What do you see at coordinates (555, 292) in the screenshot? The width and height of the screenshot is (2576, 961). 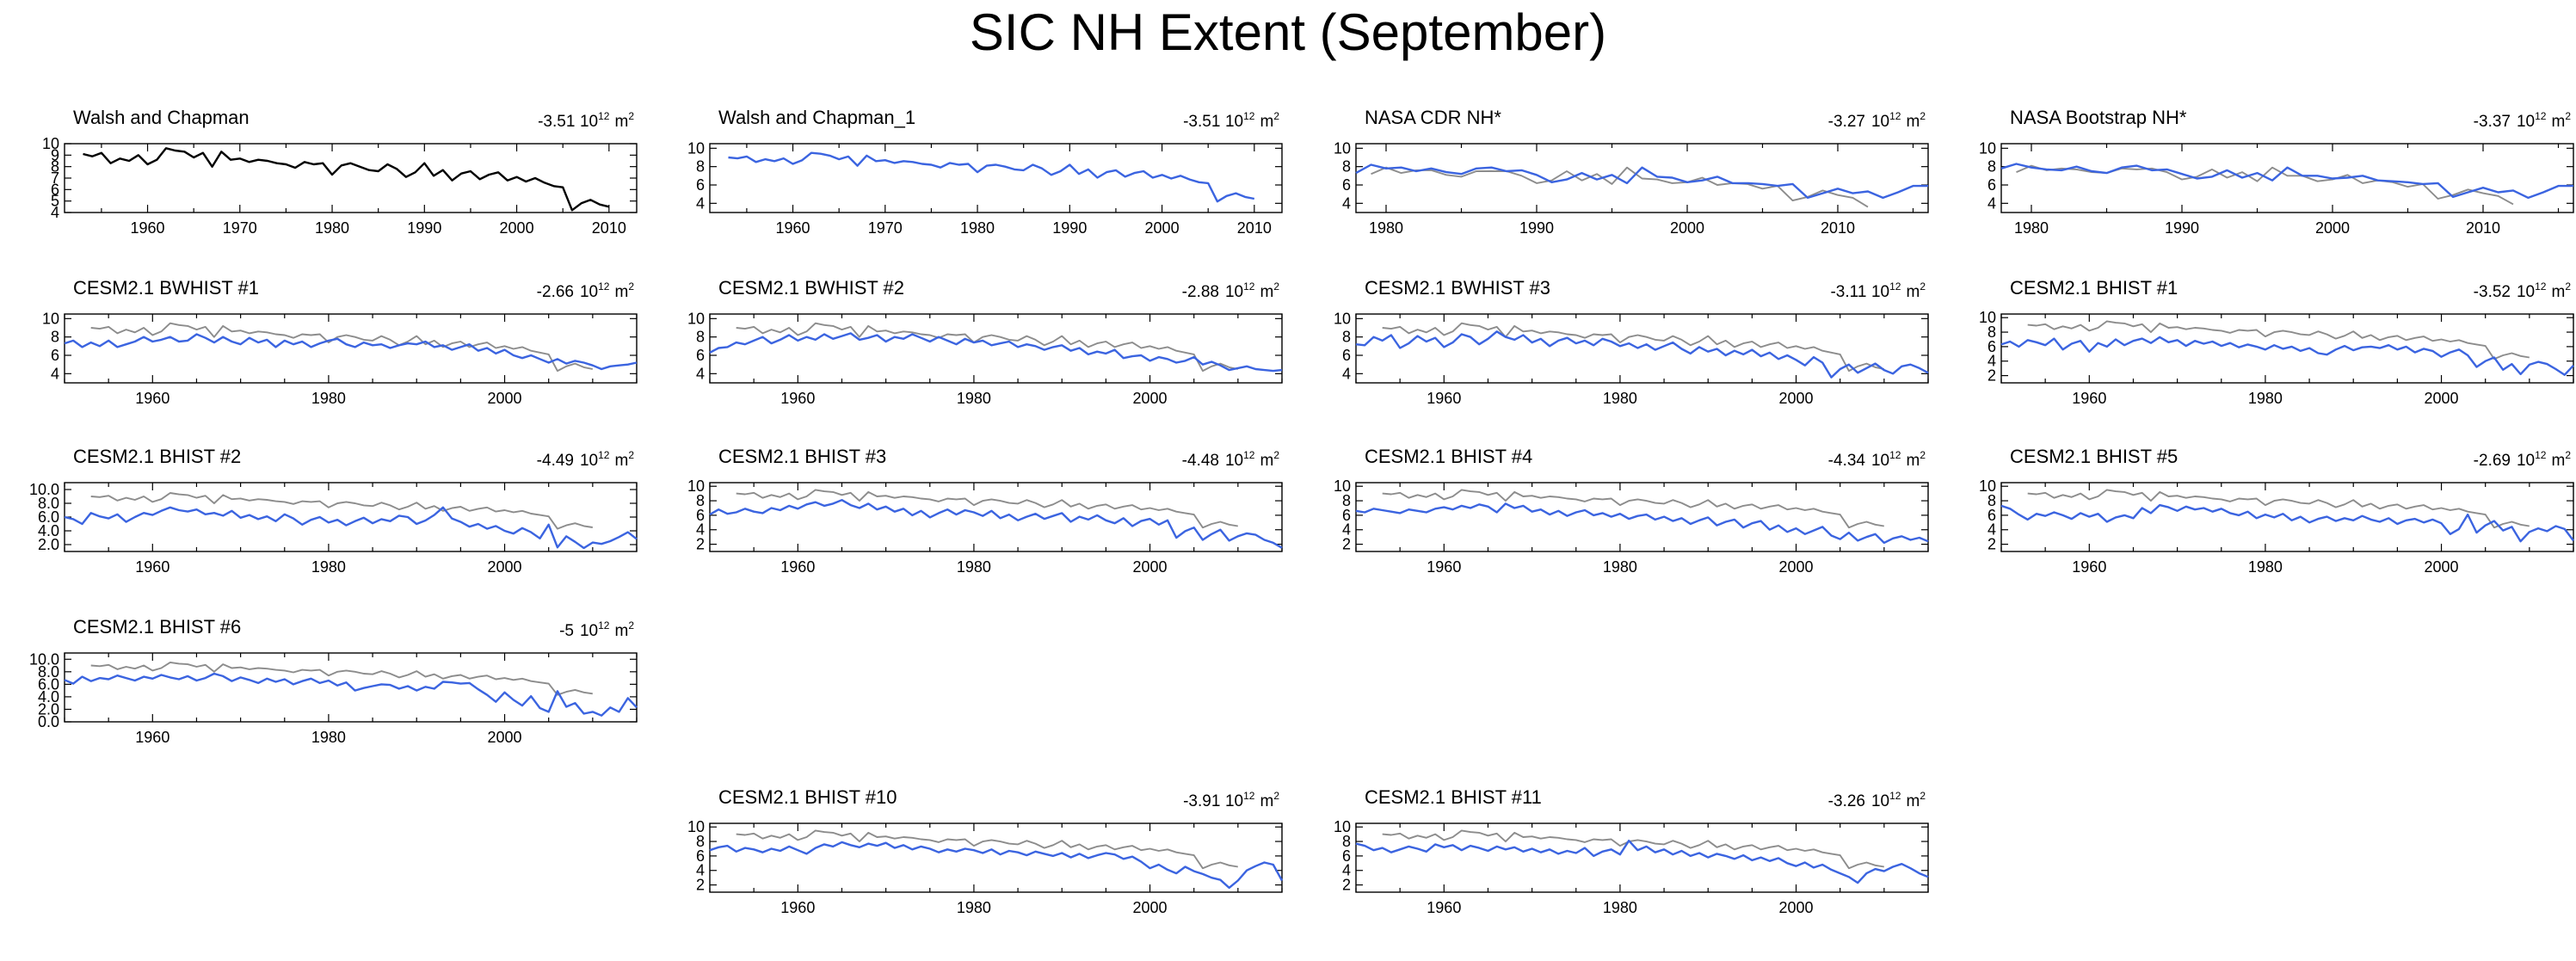 I see `trend-value: -2.66` at bounding box center [555, 292].